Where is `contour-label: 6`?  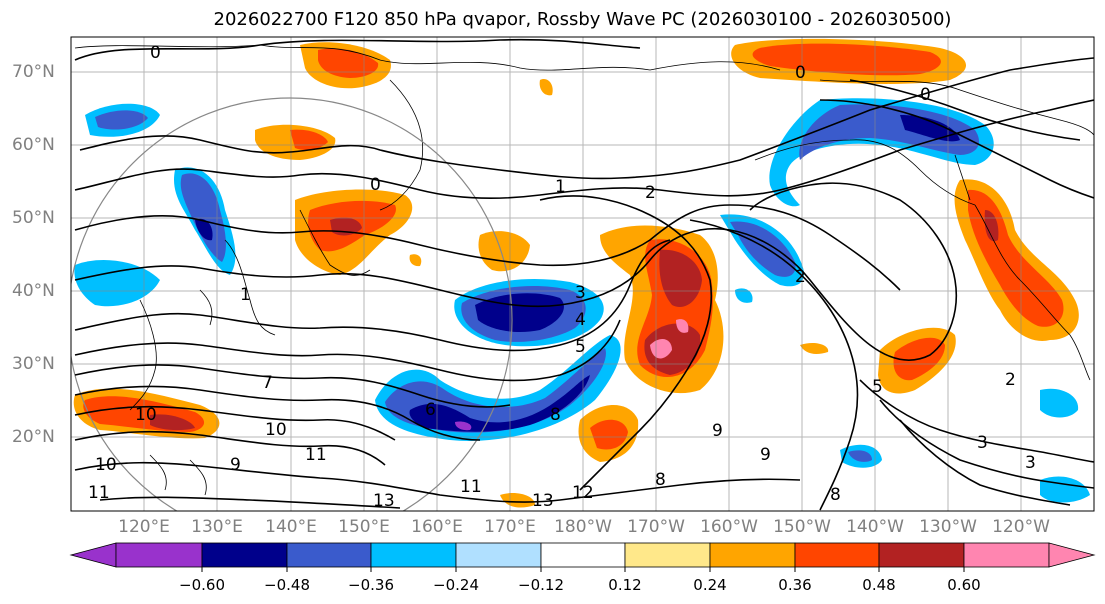
contour-label: 6 is located at coordinates (430, 410).